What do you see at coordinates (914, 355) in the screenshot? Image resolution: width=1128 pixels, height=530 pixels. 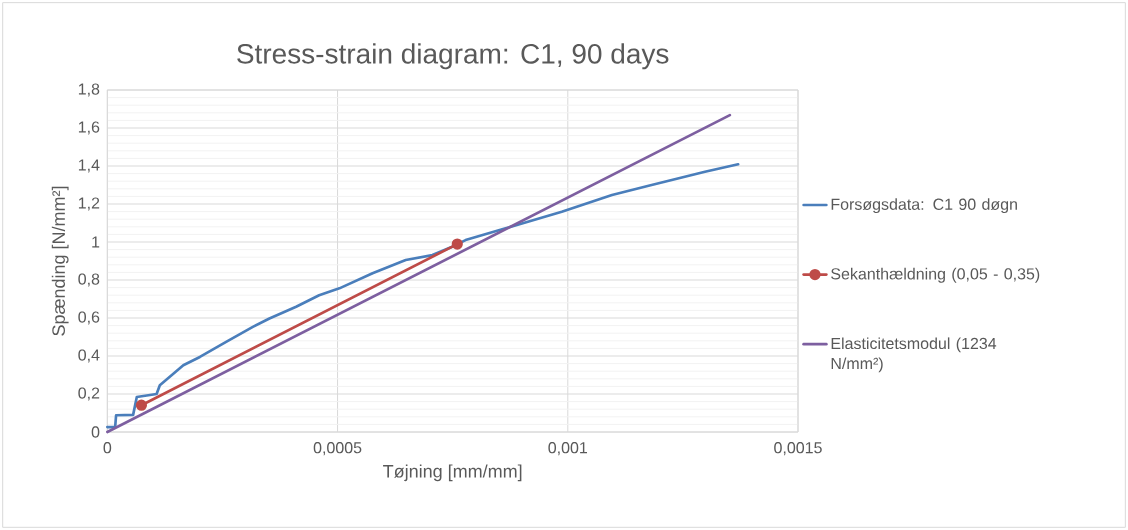 I see `legend-label: Elasticitetsmodul (1234 N/mm²)` at bounding box center [914, 355].